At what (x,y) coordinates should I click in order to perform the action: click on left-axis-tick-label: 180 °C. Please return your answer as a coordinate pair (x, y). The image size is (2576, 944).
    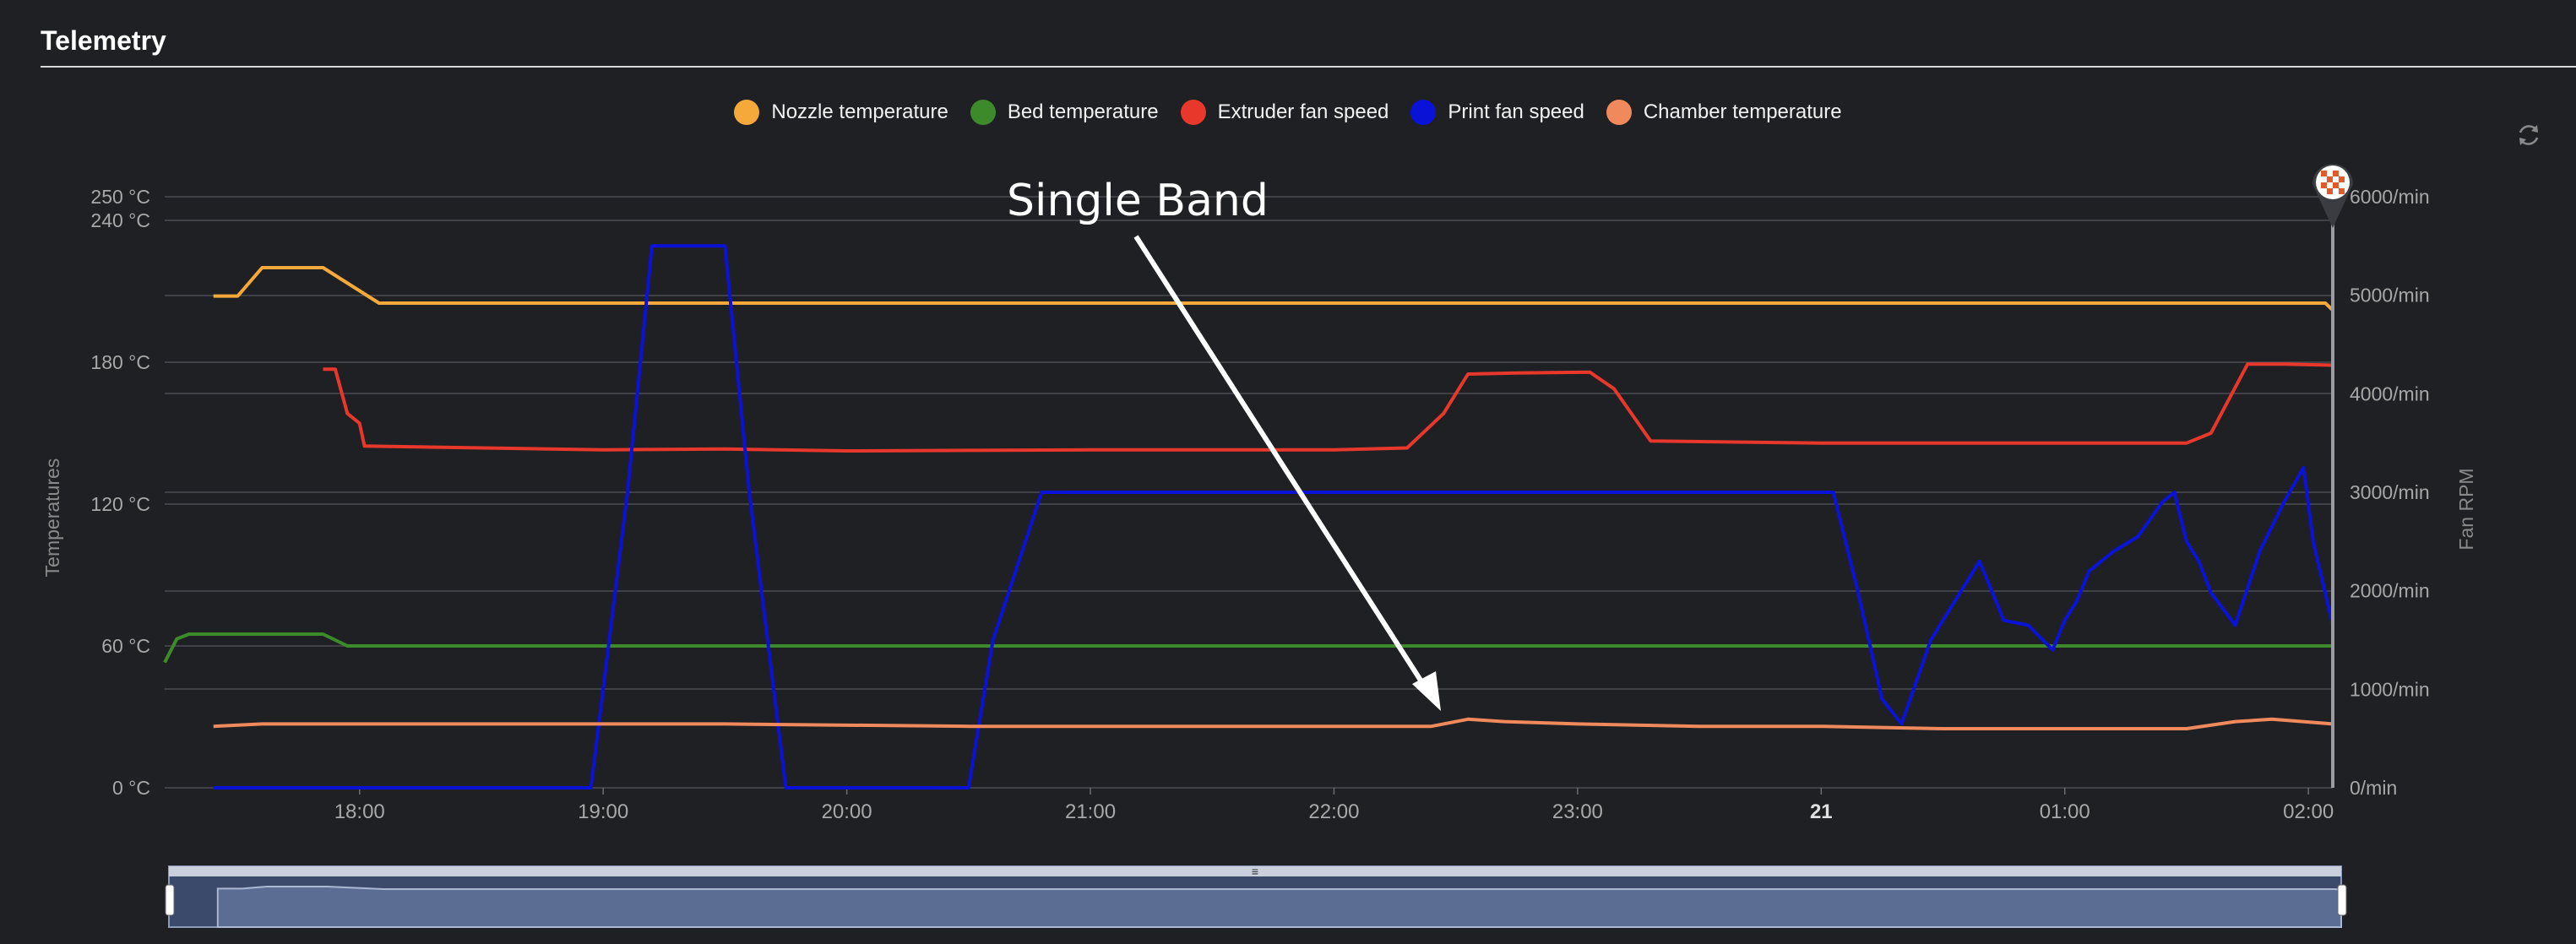
    Looking at the image, I should click on (120, 362).